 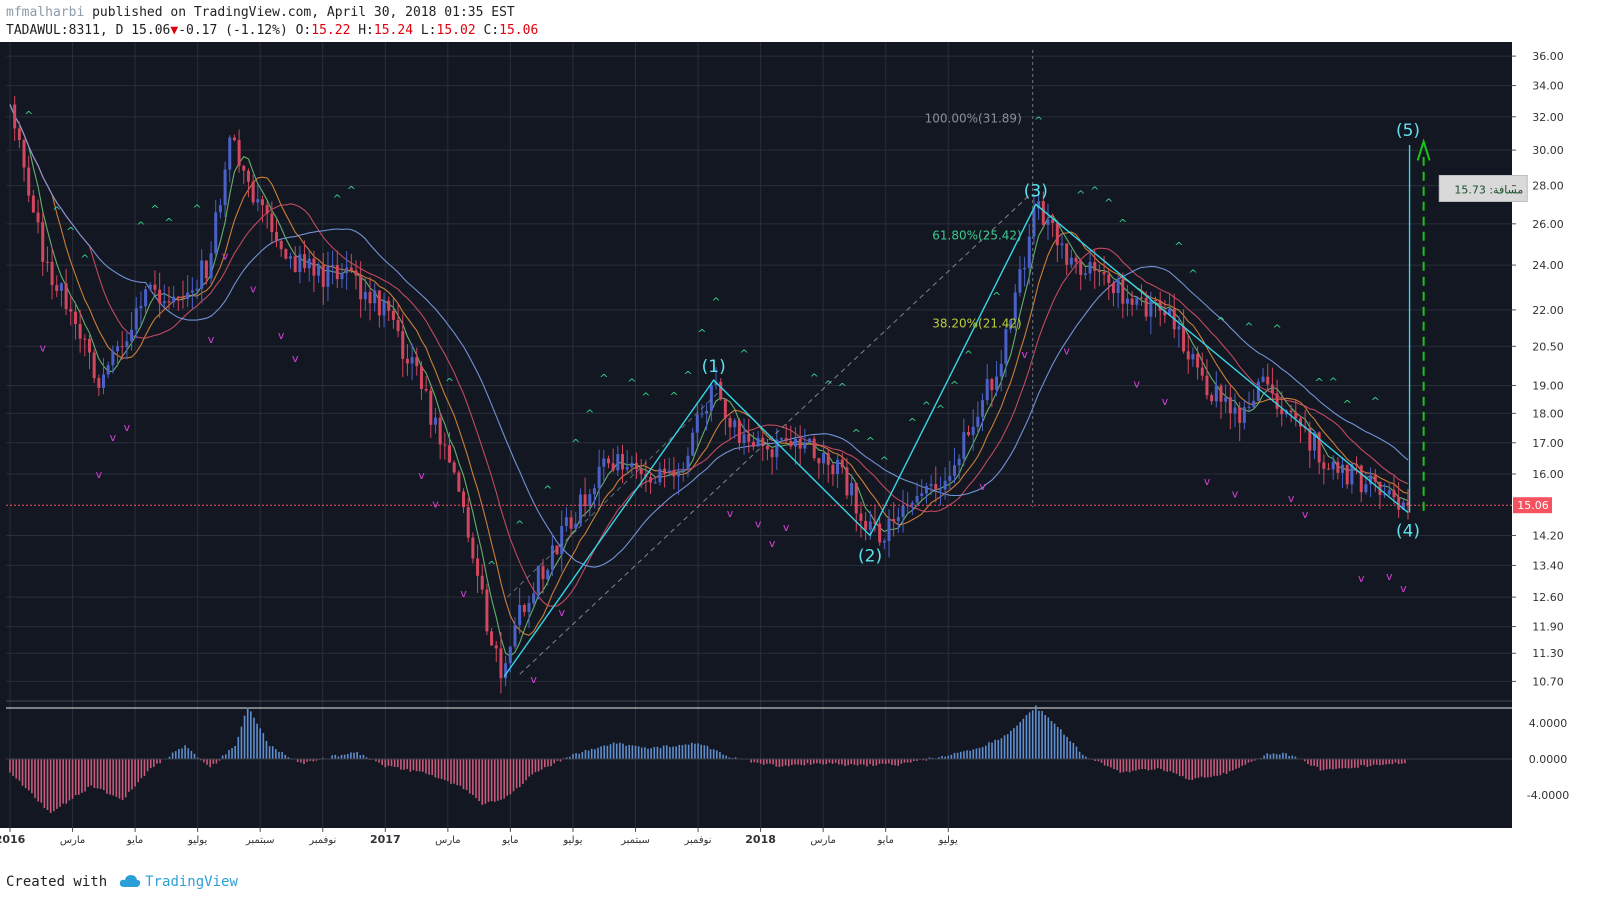 I want to click on author-link: mfmalharbi, so click(x=45, y=12).